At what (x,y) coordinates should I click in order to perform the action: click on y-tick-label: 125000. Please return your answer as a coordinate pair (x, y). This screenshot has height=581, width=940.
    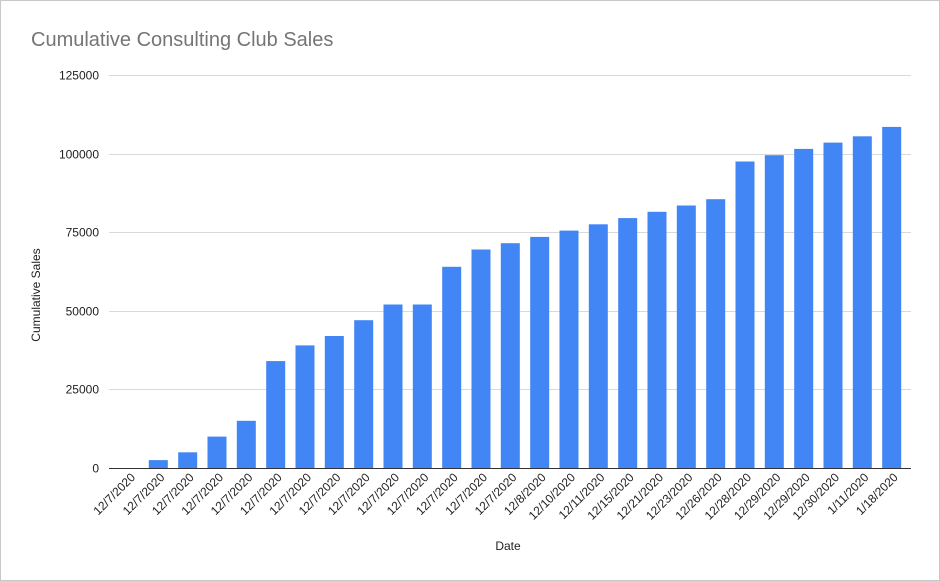
    Looking at the image, I should click on (79, 76).